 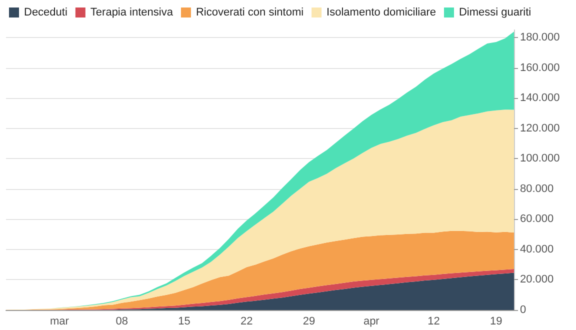 What do you see at coordinates (496, 322) in the screenshot?
I see `x-tick-label: 19` at bounding box center [496, 322].